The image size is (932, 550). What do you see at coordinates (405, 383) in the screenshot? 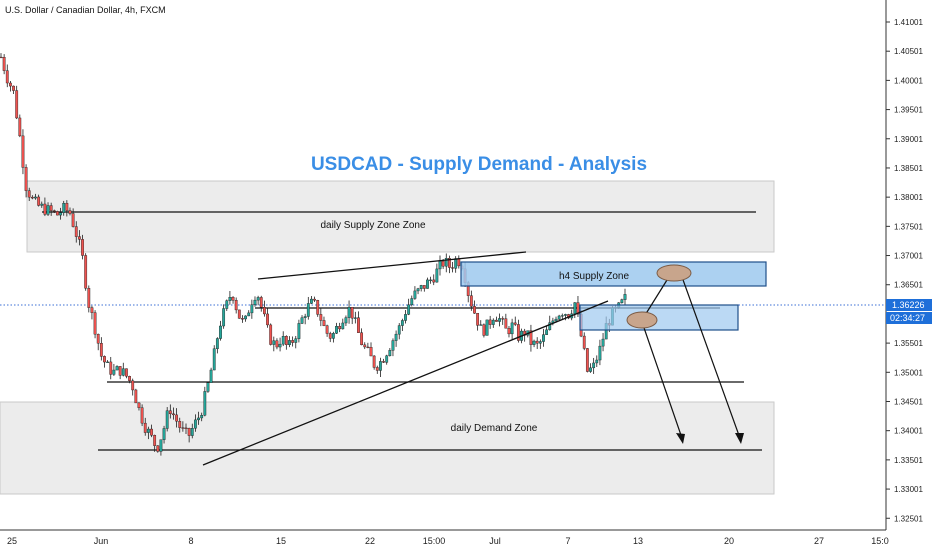
I see `rising-trendline` at bounding box center [405, 383].